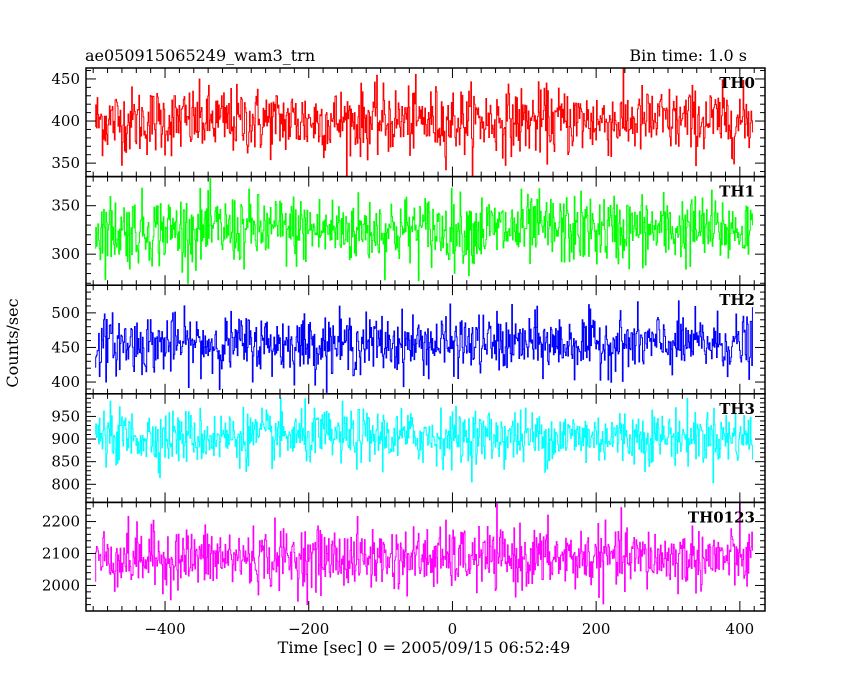 The height and width of the screenshot is (680, 850). I want to click on y-tick-label: 2200, so click(61, 522).